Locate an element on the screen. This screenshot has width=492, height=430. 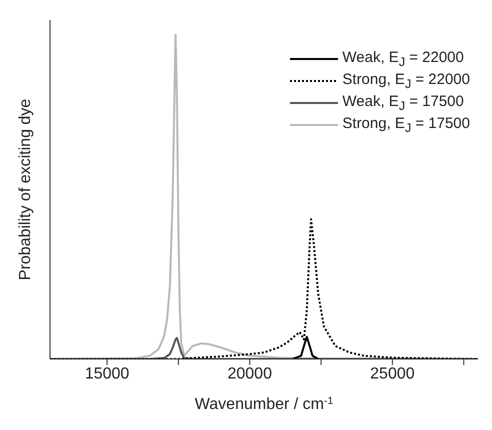
legend-label: Strong, E$_{J}$ = 17500 is located at coordinates (406, 125).